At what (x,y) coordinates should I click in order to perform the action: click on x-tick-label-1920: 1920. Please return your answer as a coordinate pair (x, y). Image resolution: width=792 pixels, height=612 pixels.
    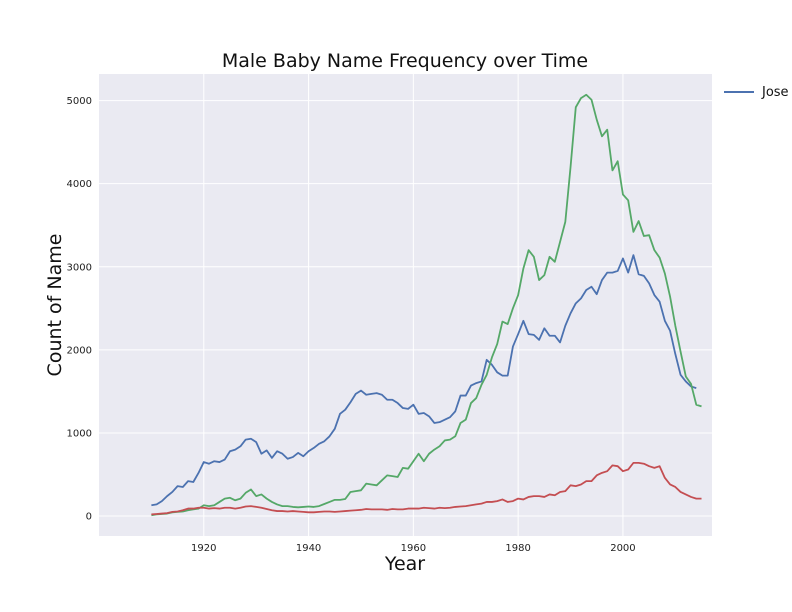
    Looking at the image, I should click on (203, 548).